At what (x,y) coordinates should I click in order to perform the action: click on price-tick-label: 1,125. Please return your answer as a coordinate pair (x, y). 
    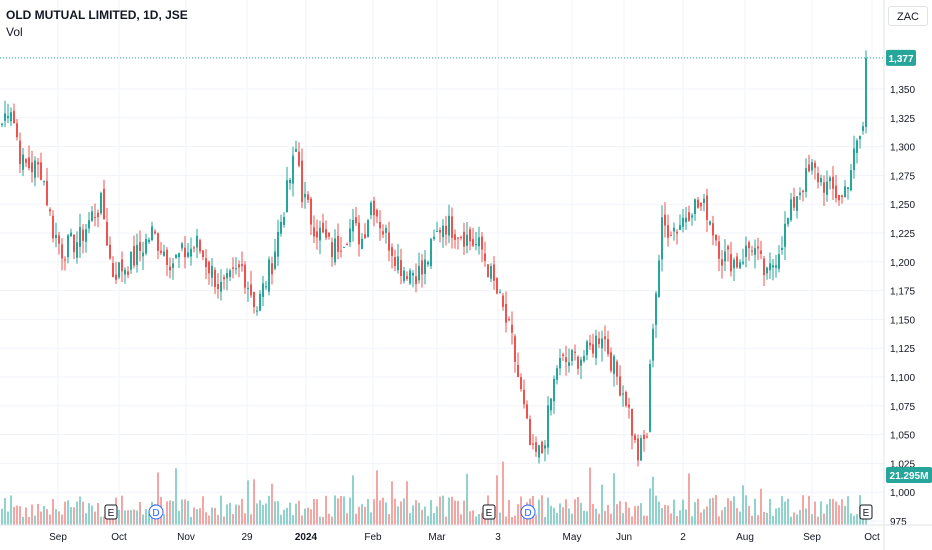
    Looking at the image, I should click on (902, 349).